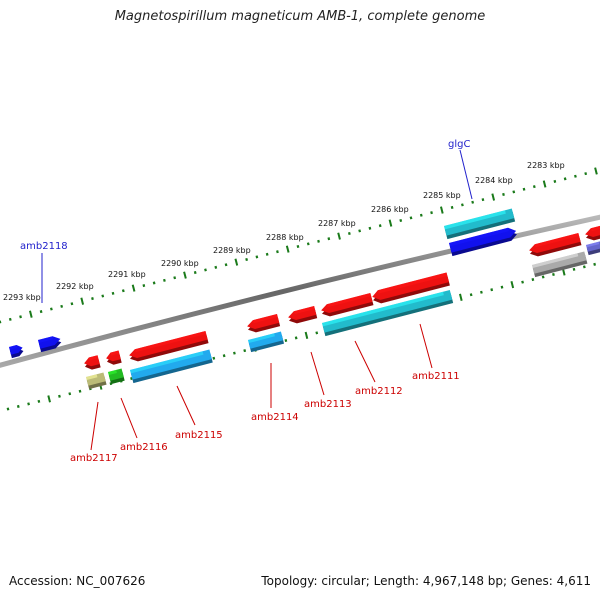 The image size is (600, 600). What do you see at coordinates (96, 381) in the screenshot?
I see `gene-feature-amb2117` at bounding box center [96, 381].